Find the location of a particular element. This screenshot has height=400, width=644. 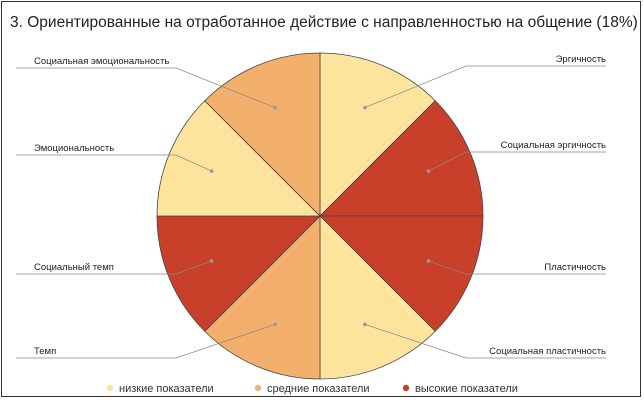

slice-label-5: Темп is located at coordinates (45, 351).